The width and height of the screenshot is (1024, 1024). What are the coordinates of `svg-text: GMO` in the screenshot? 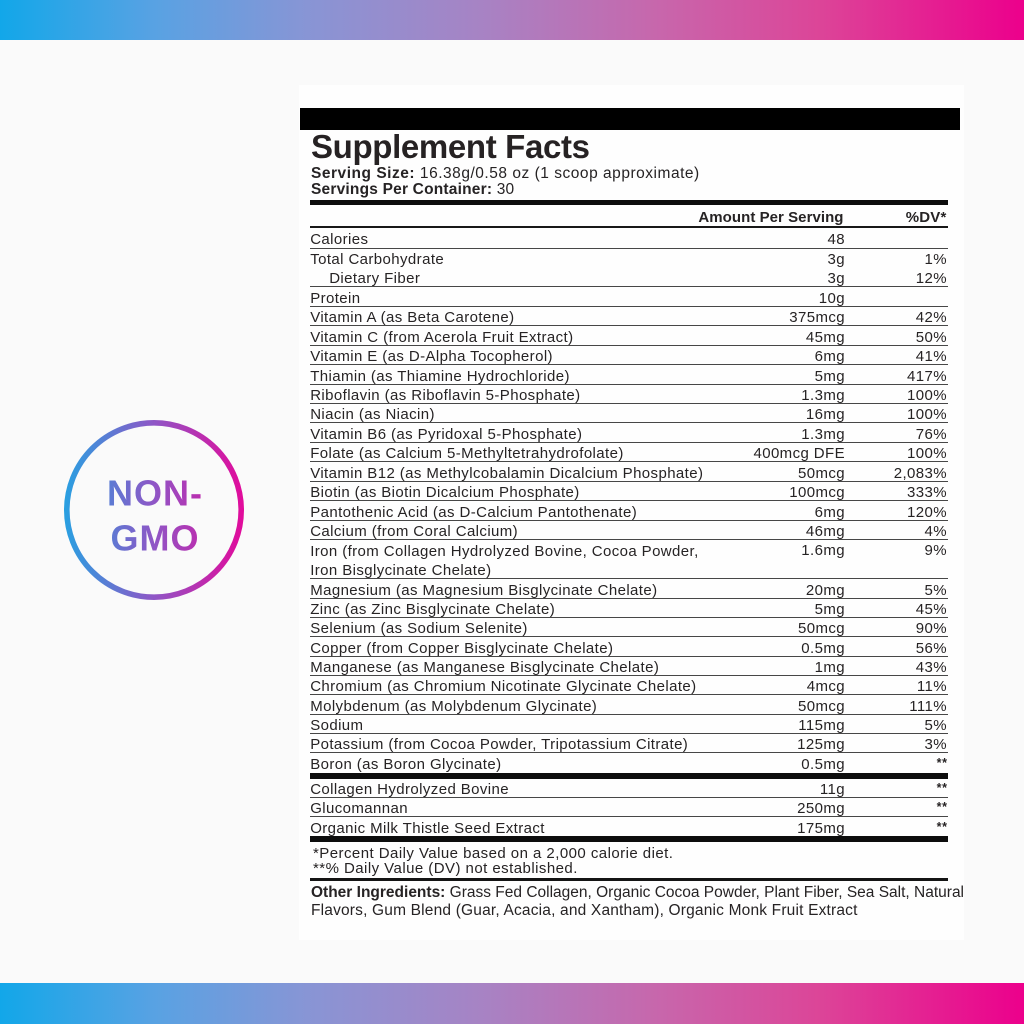 It's located at (155, 537).